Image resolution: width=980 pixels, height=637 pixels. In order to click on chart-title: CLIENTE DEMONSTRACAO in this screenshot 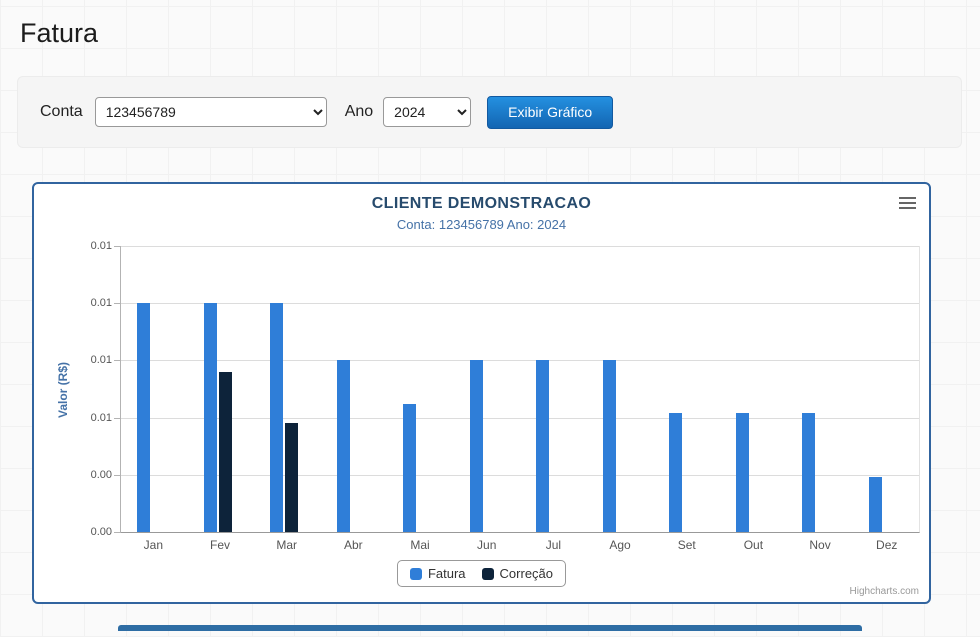, I will do `click(481, 203)`.